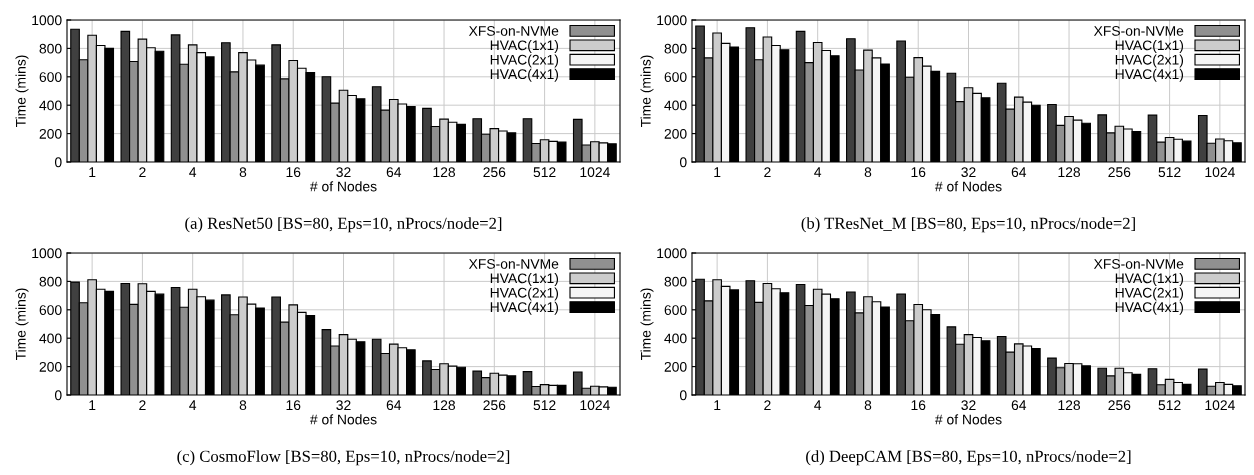  Describe the element at coordinates (343, 225) in the screenshot. I see `text: (a) ResNet50 [BS=80, Eps=10, nProcs/node=2]` at that location.